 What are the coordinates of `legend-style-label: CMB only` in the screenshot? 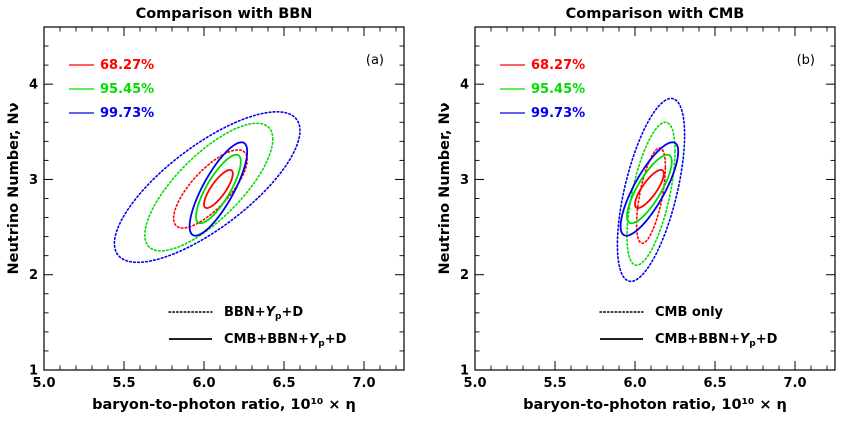 It's located at (689, 312).